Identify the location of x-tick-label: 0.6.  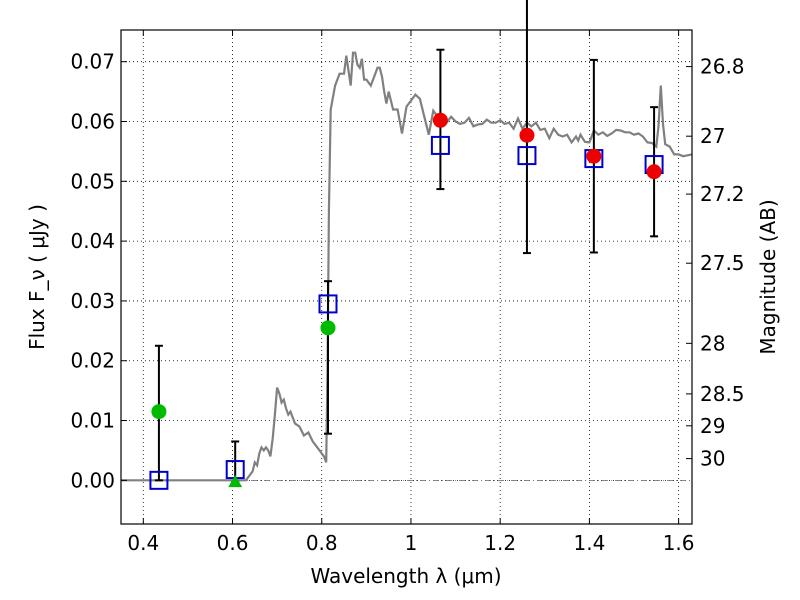
(233, 543).